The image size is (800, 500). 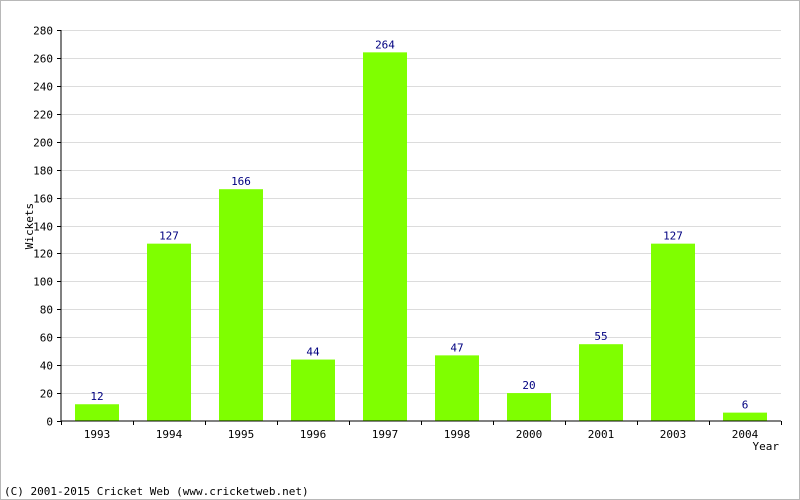 I want to click on bar-1994, so click(x=169, y=332).